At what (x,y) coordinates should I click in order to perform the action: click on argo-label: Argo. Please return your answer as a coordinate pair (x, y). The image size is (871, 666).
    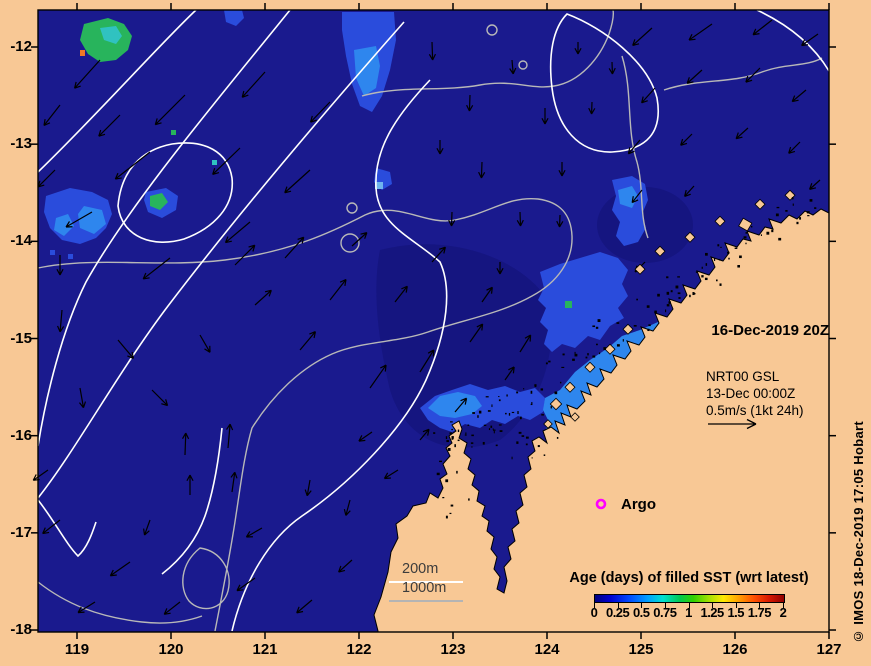
    Looking at the image, I should click on (638, 504).